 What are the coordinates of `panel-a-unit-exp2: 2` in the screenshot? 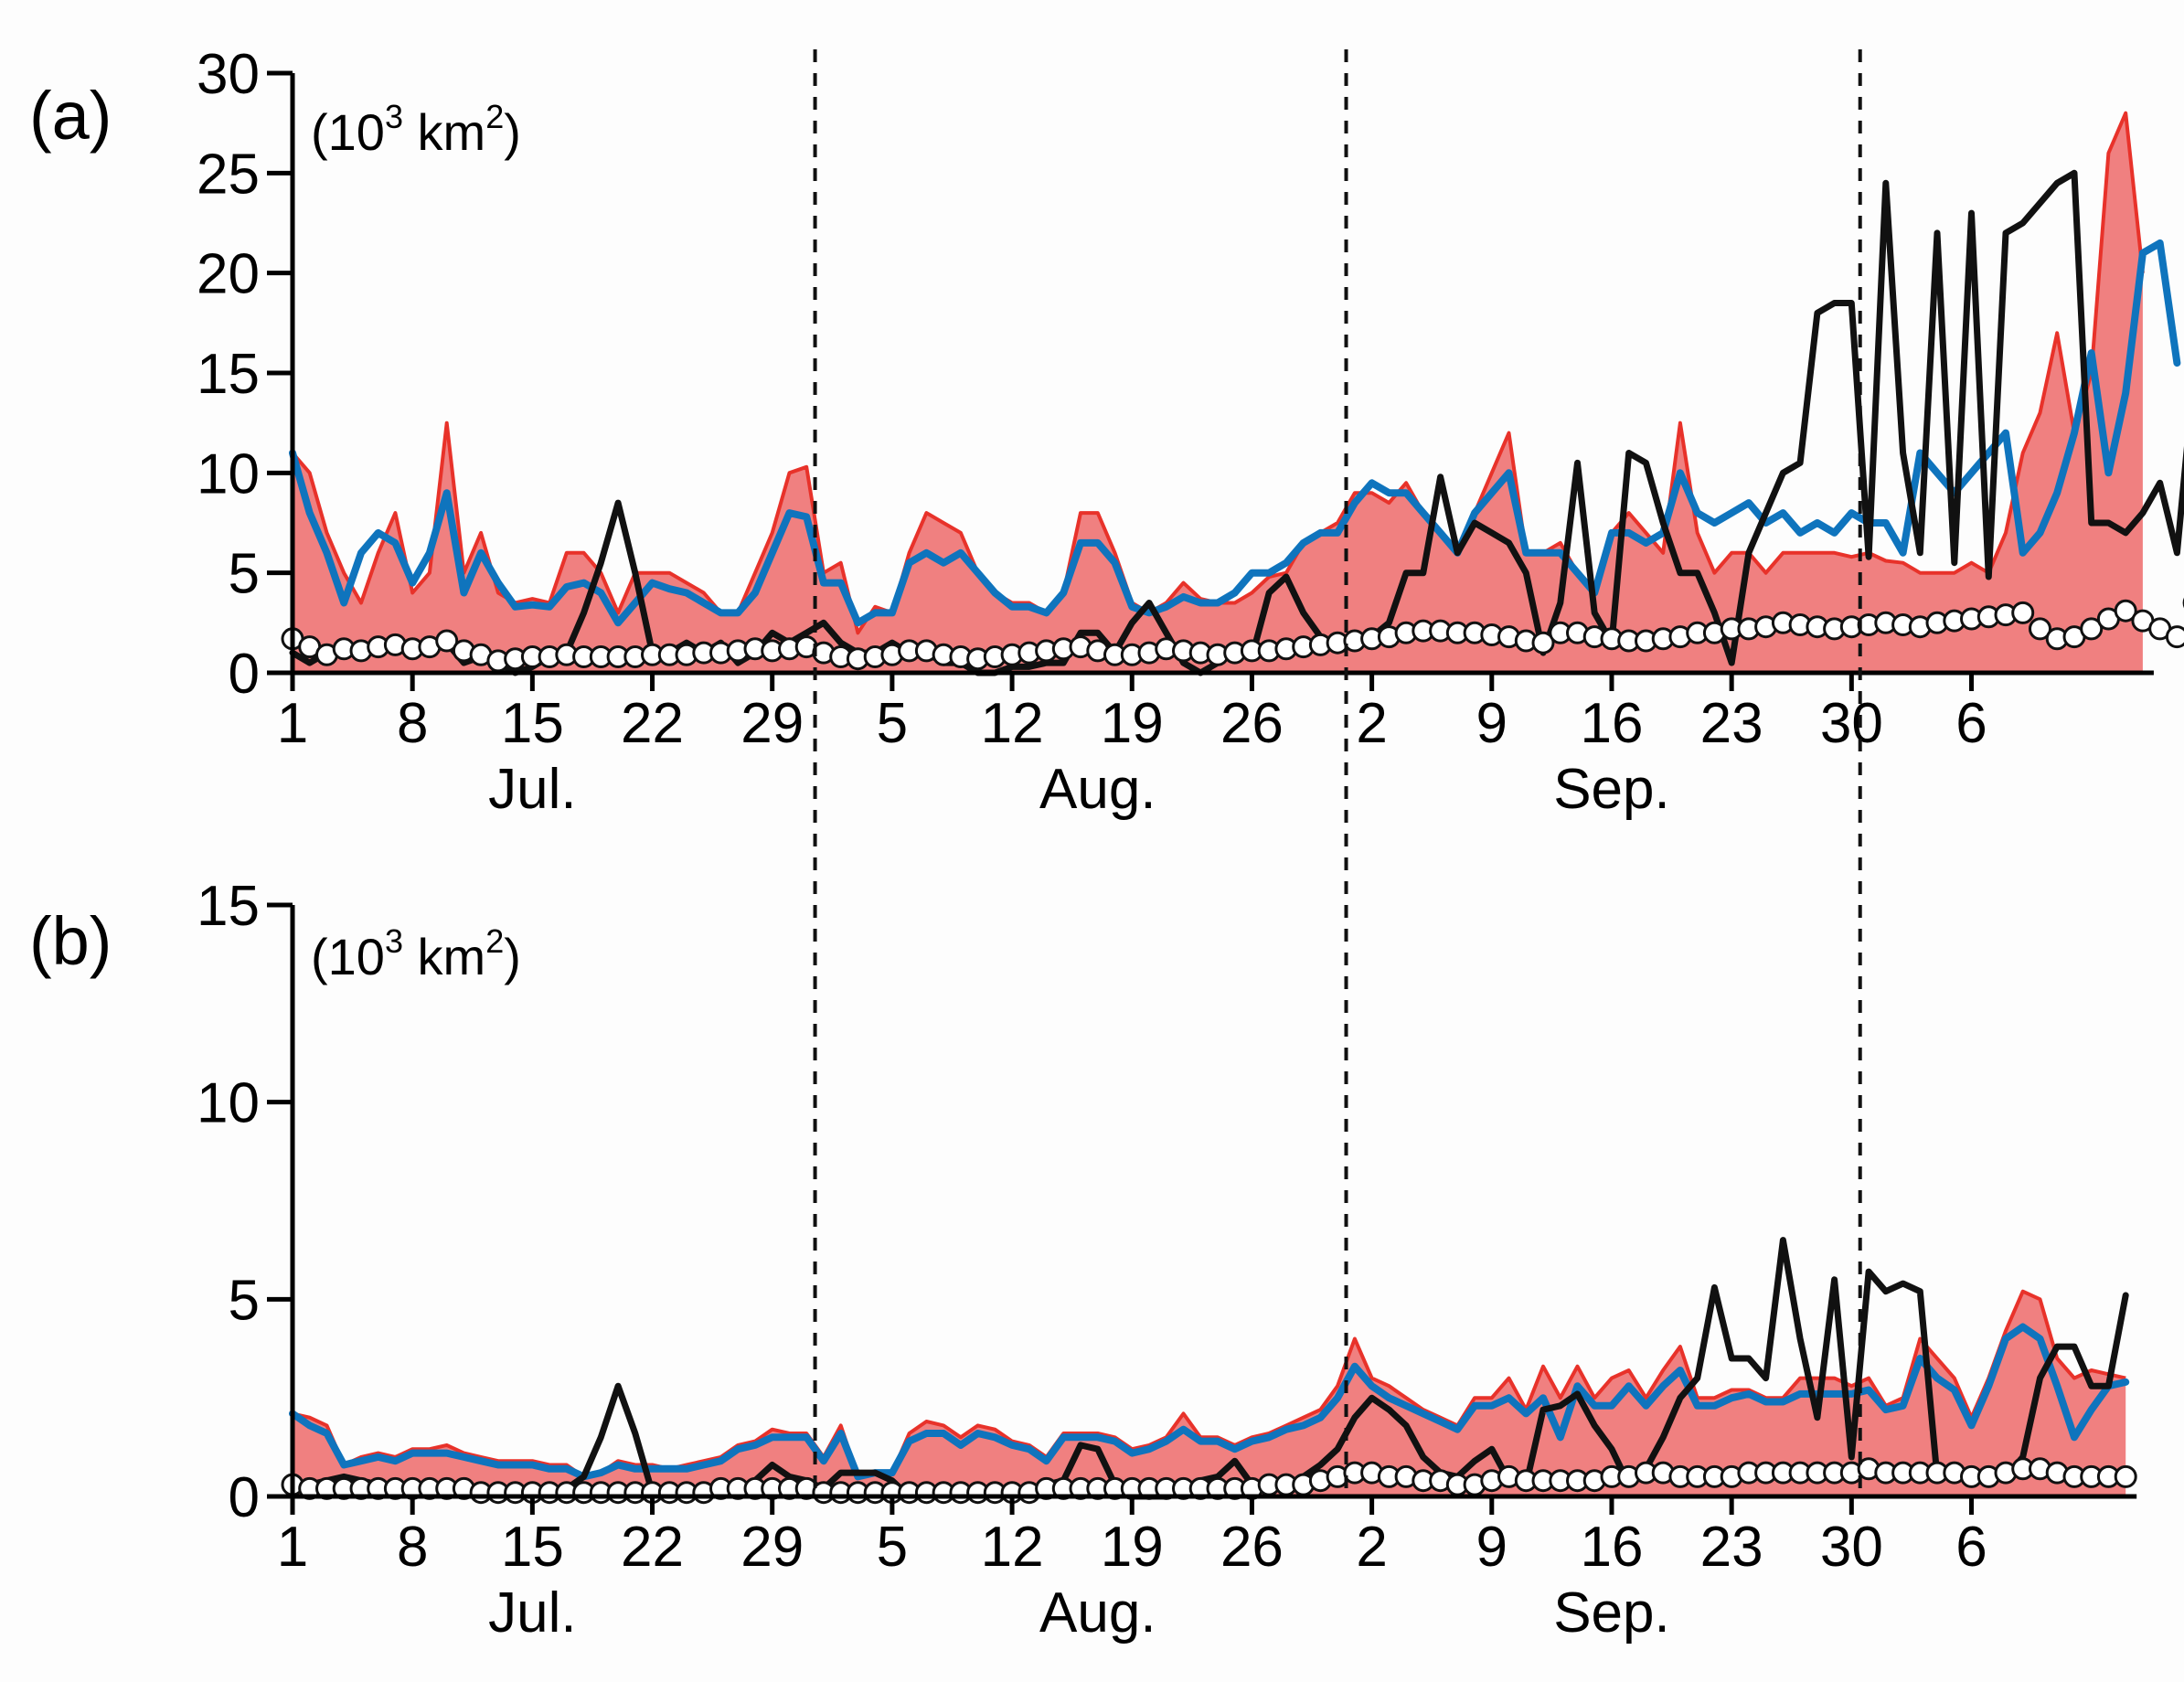 It's located at (495, 117).